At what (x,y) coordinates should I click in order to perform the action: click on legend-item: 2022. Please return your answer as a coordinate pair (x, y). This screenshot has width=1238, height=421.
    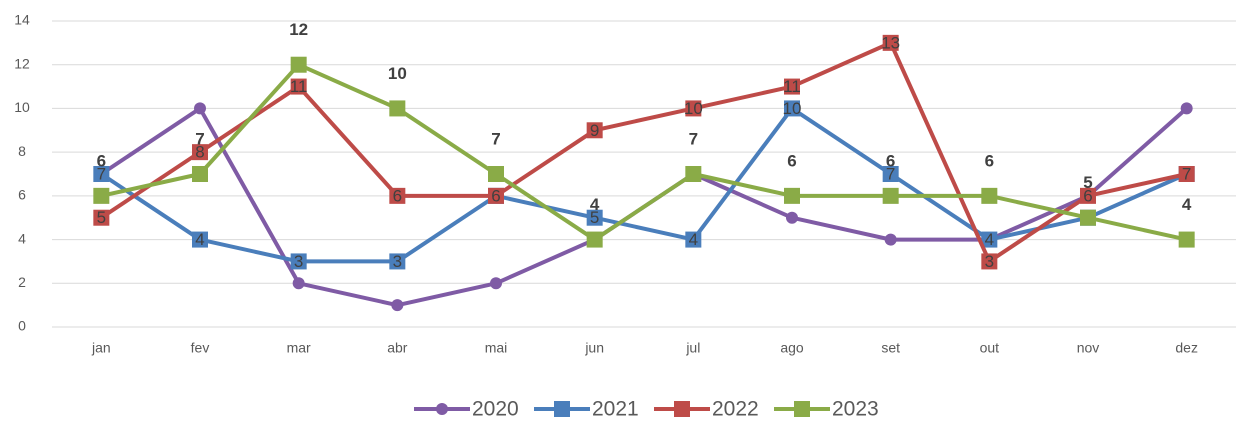
    Looking at the image, I should click on (706, 409).